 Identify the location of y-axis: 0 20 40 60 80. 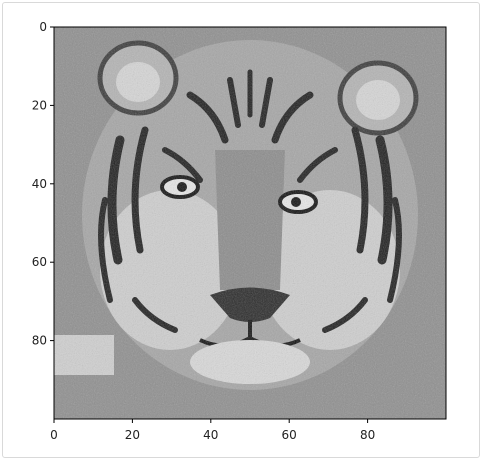
(43, 184).